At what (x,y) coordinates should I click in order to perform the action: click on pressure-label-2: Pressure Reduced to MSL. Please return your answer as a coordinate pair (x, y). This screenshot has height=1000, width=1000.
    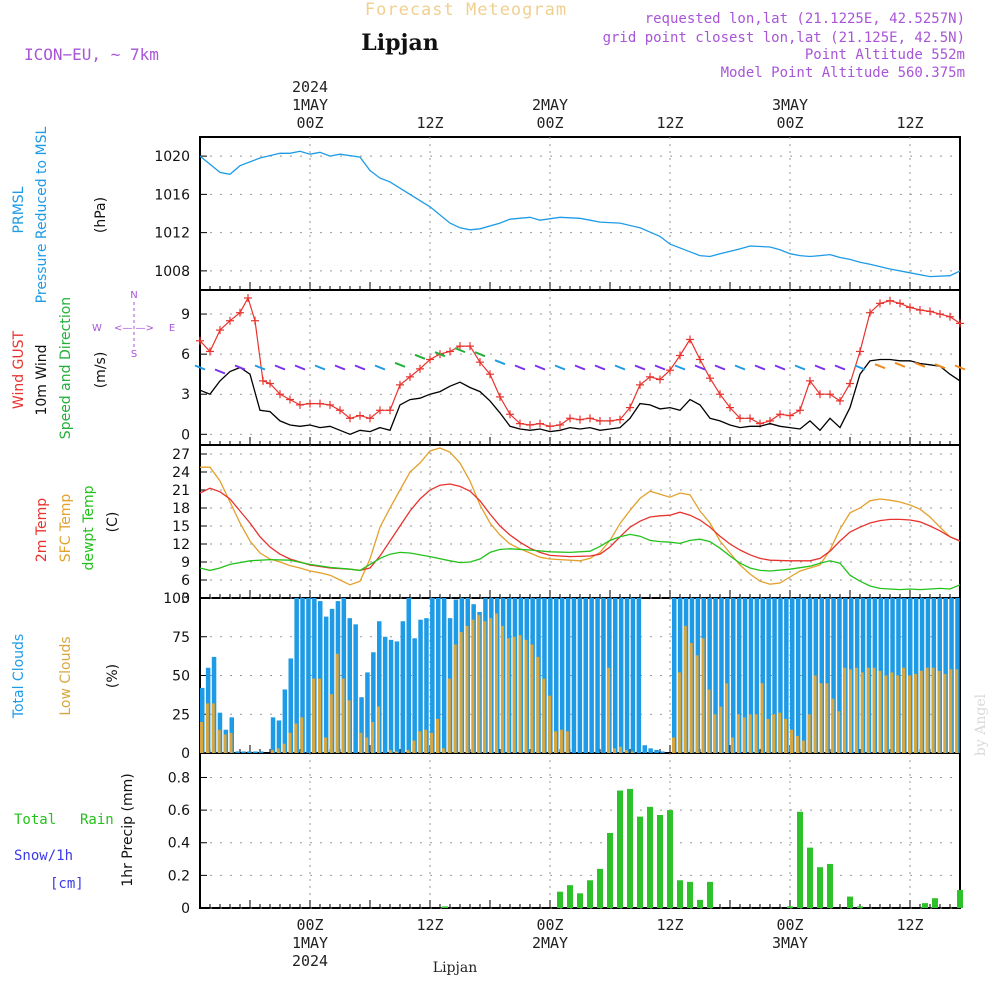
    Looking at the image, I should click on (42, 214).